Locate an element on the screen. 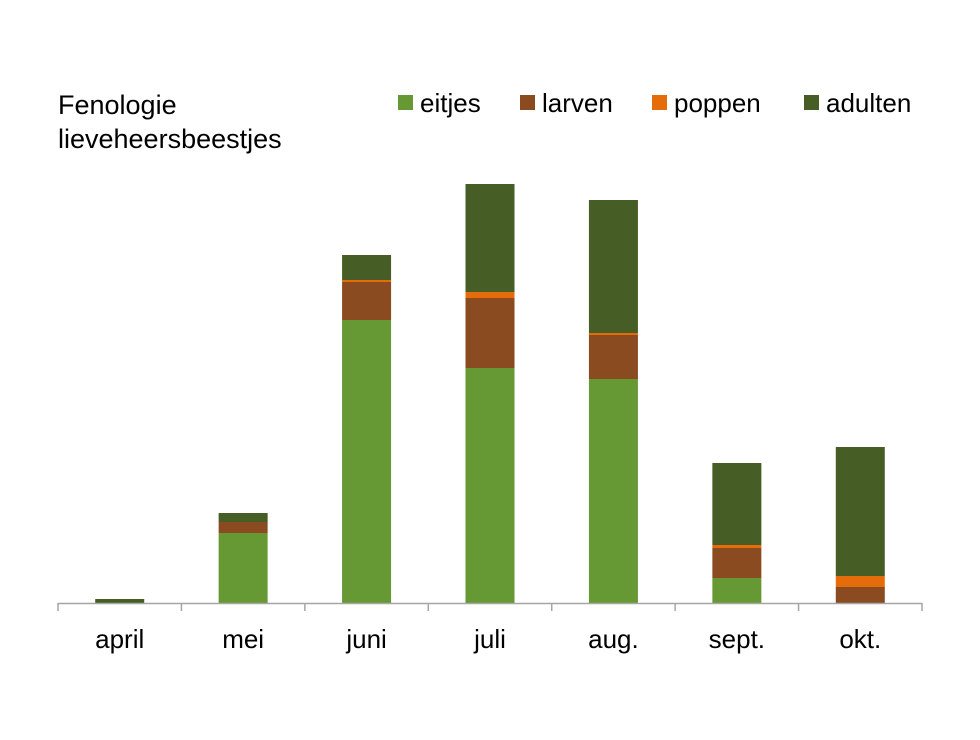 This screenshot has width=980, height=740. x-tick-label: juli is located at coordinates (489, 639).